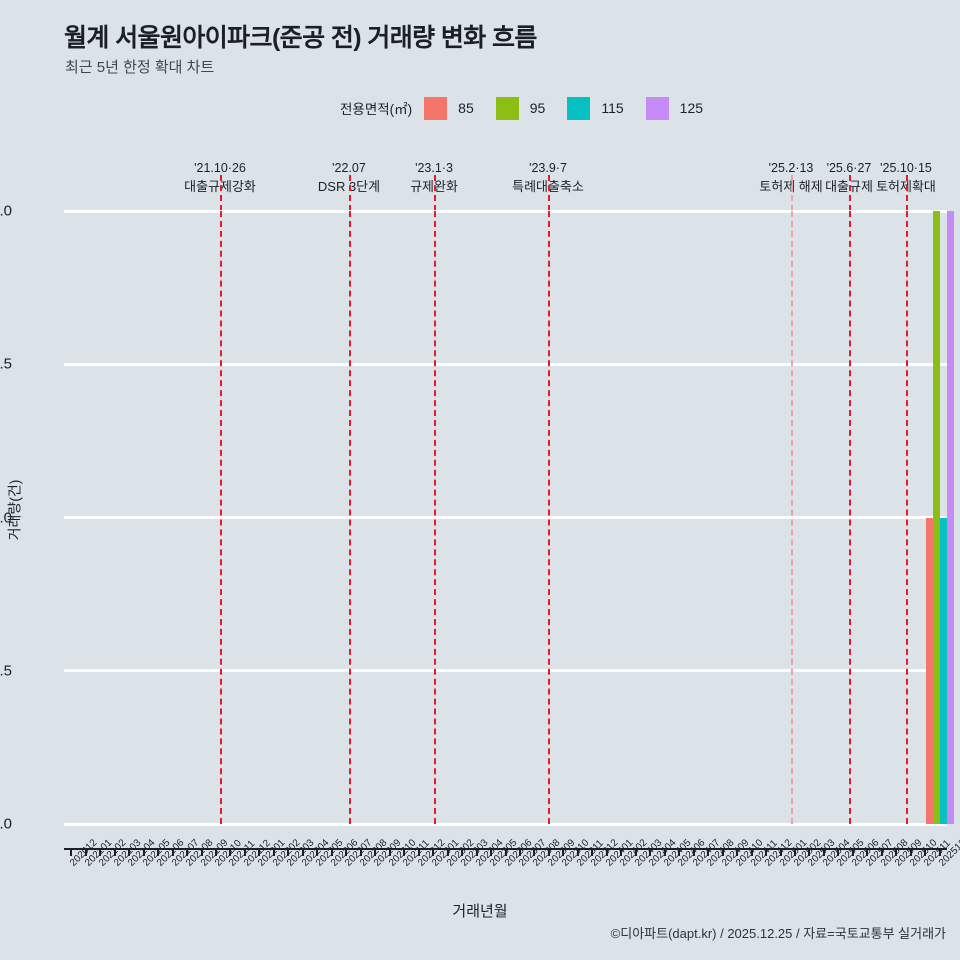 The width and height of the screenshot is (960, 960). I want to click on legend-item-85: 85, so click(460, 108).